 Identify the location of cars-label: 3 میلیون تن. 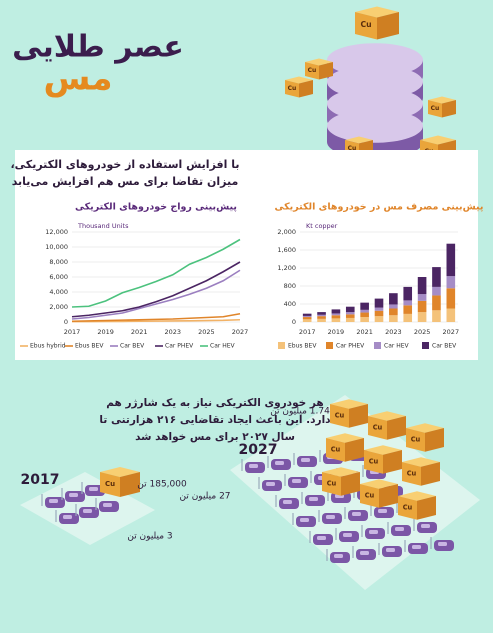
(149, 537).